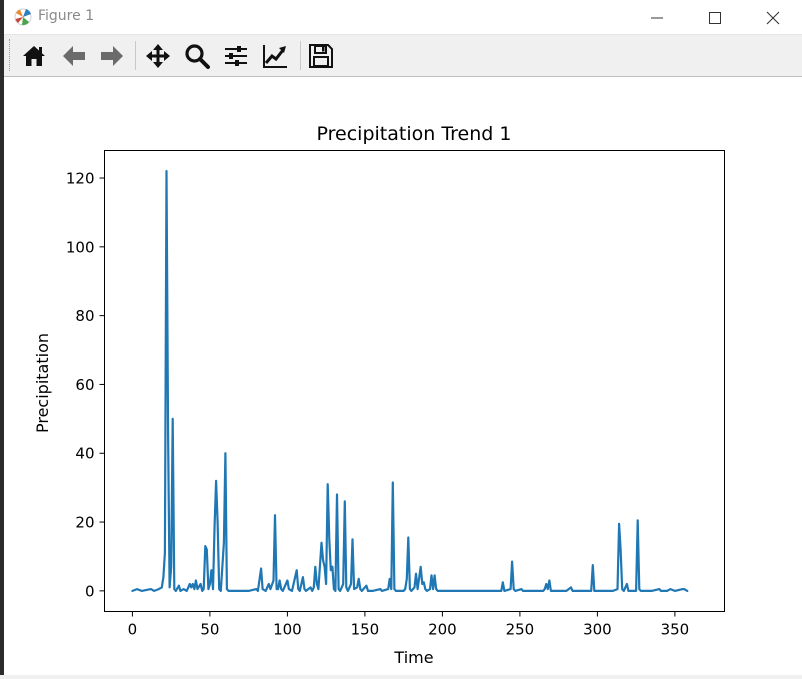 The image size is (802, 679). I want to click on matplotlib-logo-icon, so click(23, 17).